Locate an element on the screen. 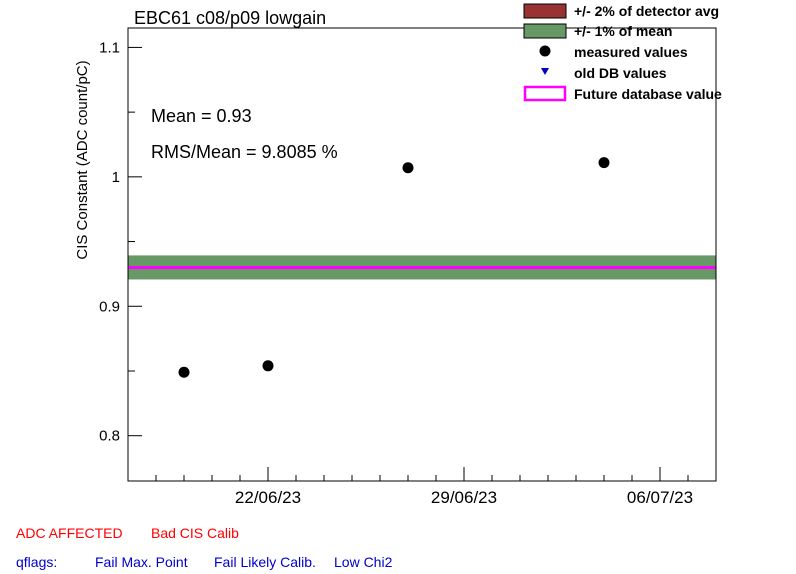  legend-label-old-db: old DB values is located at coordinates (620, 73).